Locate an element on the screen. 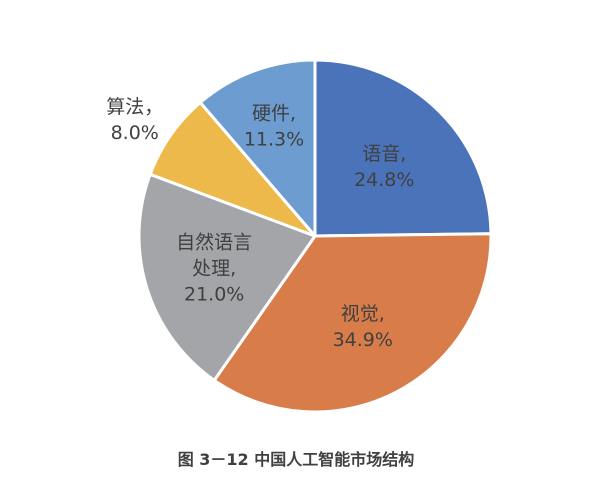  slice-label-1: 语音, 24.8% is located at coordinates (384, 167).